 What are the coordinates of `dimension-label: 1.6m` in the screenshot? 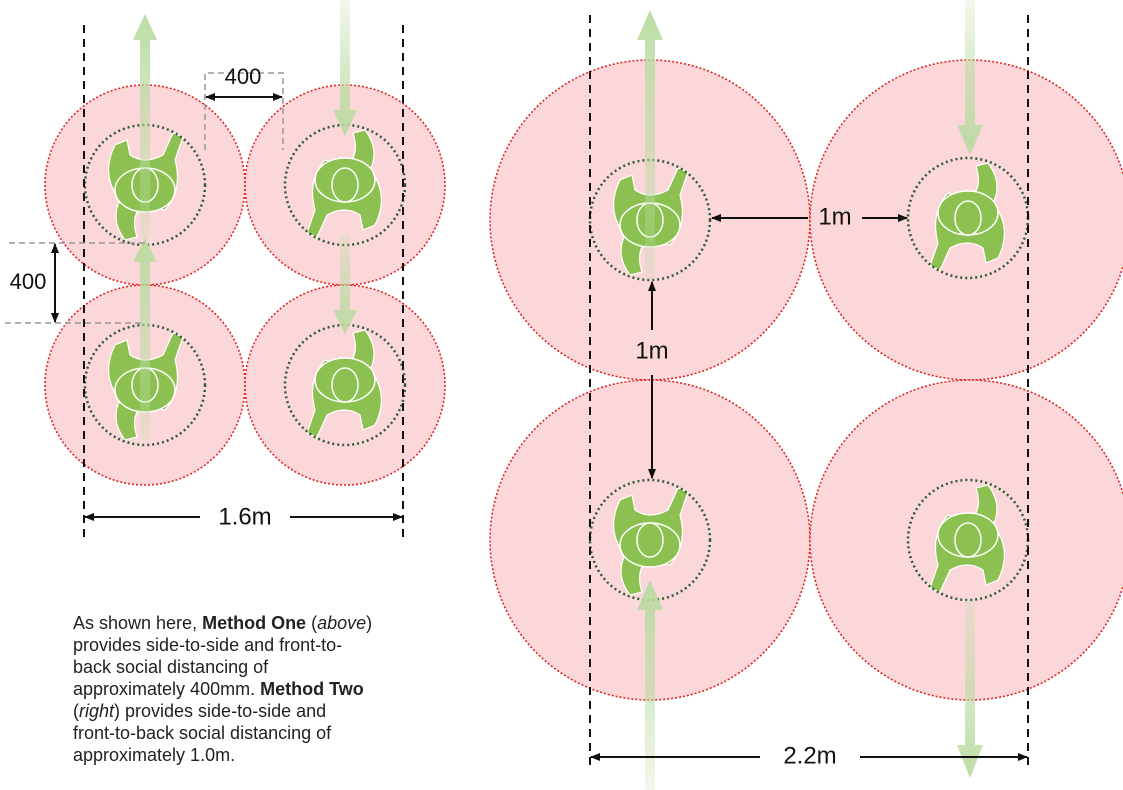 It's located at (244, 516).